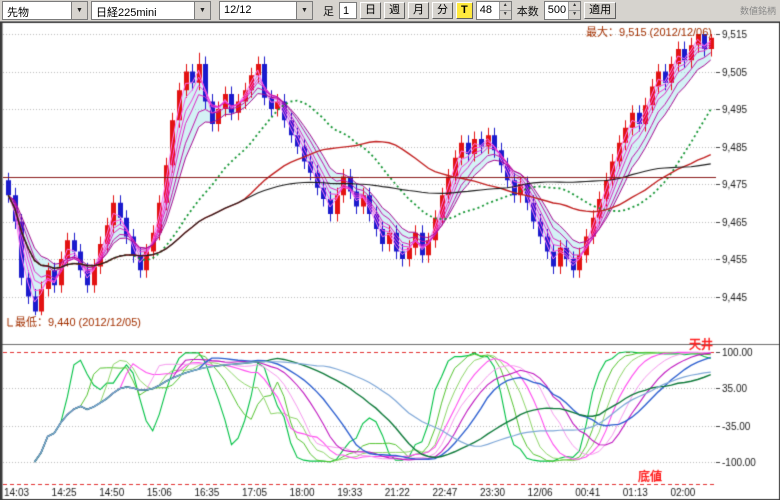 The height and width of the screenshot is (500, 780). I want to click on bar-count-input: 500 ▲ ▼, so click(562, 10).